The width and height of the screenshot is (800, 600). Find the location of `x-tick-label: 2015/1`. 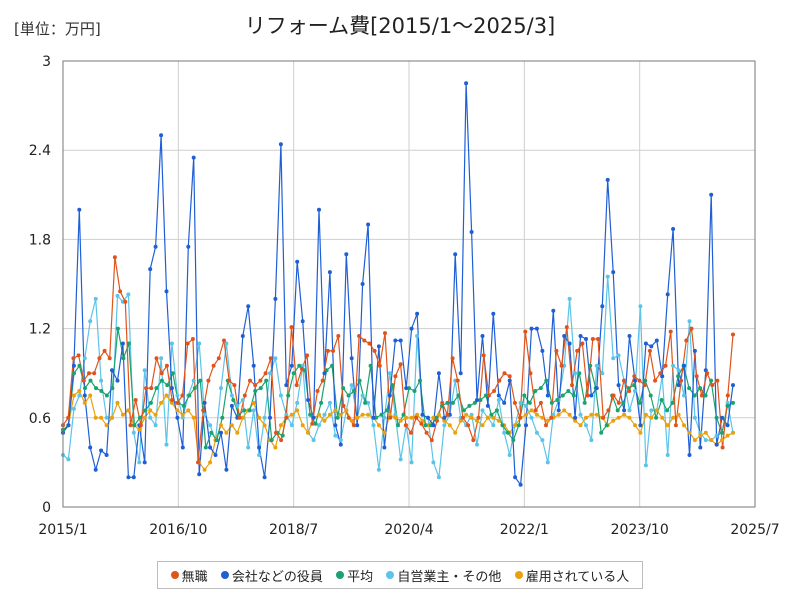

x-tick-label: 2015/1 is located at coordinates (62, 530).